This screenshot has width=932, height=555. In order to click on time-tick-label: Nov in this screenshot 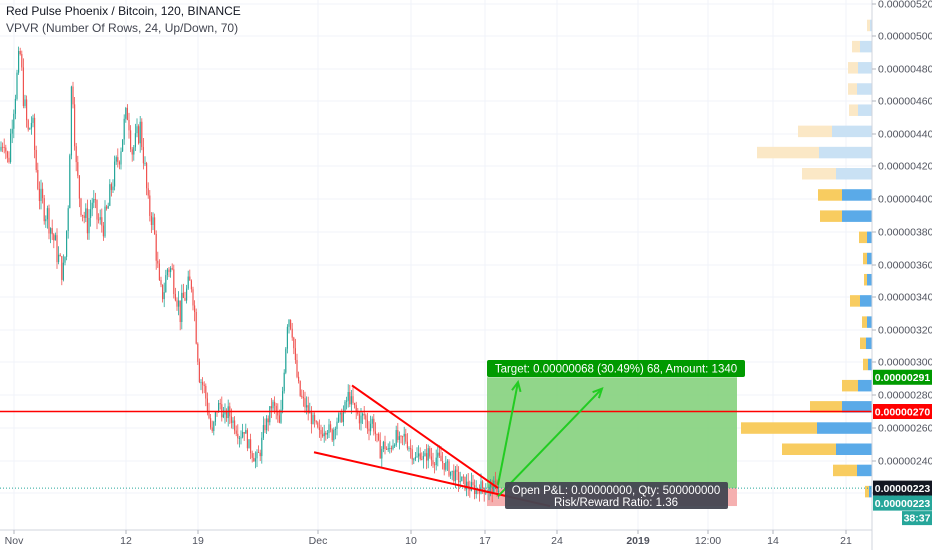, I will do `click(14, 541)`.